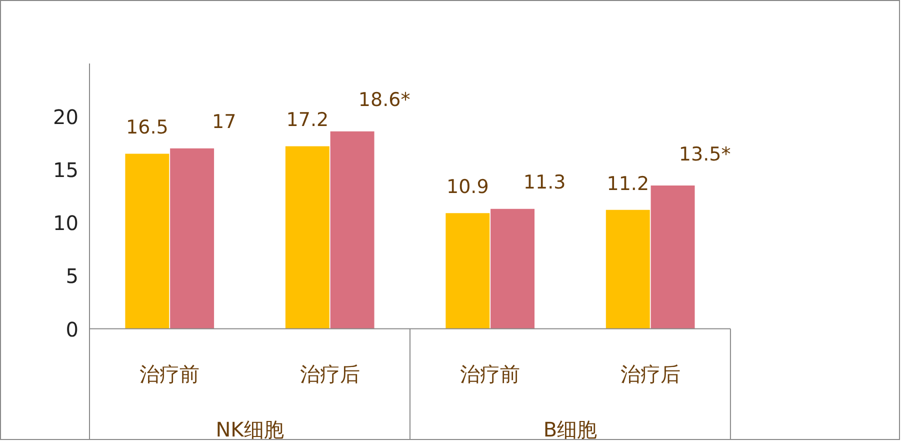 Image resolution: width=902 pixels, height=442 pixels. Describe the element at coordinates (72, 329) in the screenshot. I see `y-tick-label: 0` at that location.